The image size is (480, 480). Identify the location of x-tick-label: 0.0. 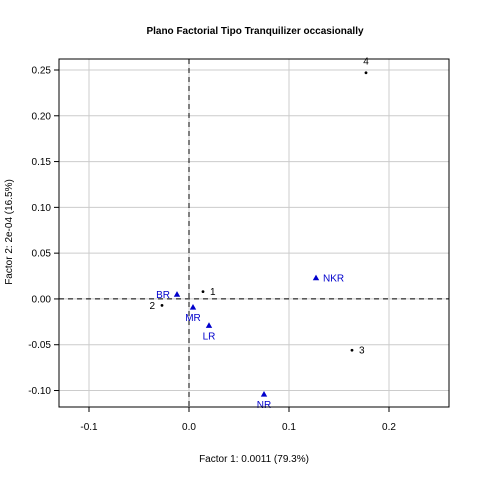
(189, 427).